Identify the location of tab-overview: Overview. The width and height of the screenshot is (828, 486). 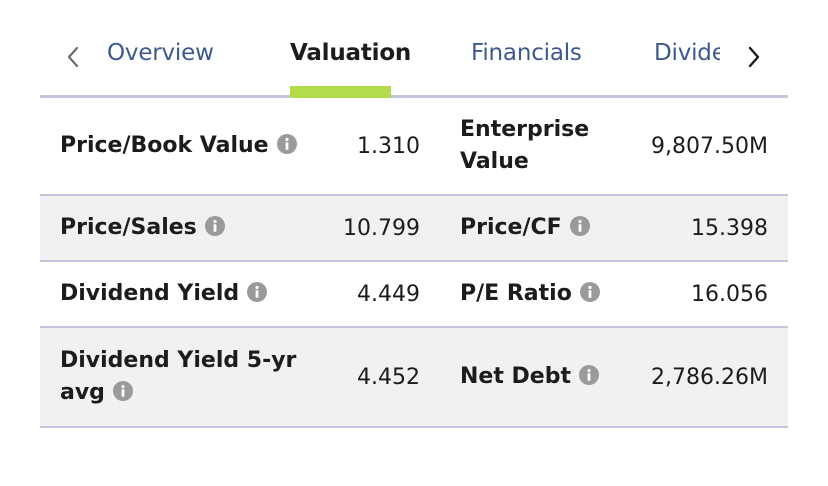
(160, 53).